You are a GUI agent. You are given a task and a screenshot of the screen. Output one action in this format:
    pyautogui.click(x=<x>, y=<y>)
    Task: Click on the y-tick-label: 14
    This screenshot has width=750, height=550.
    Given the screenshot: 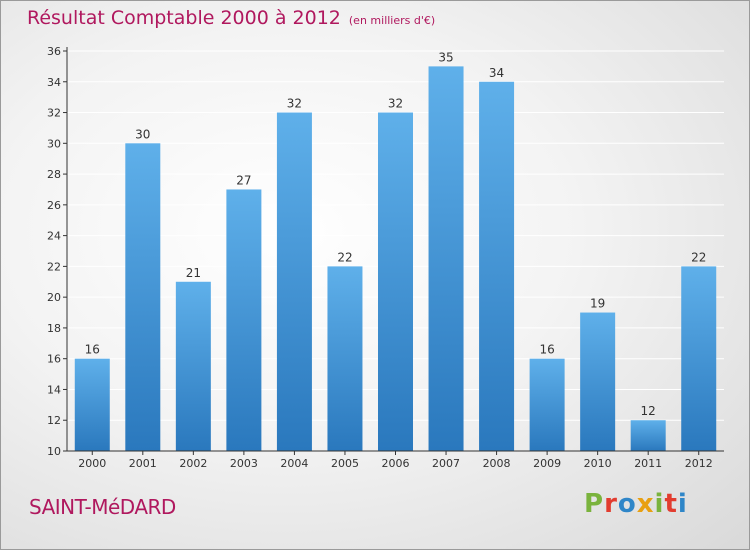 What is the action you would take?
    pyautogui.click(x=54, y=389)
    